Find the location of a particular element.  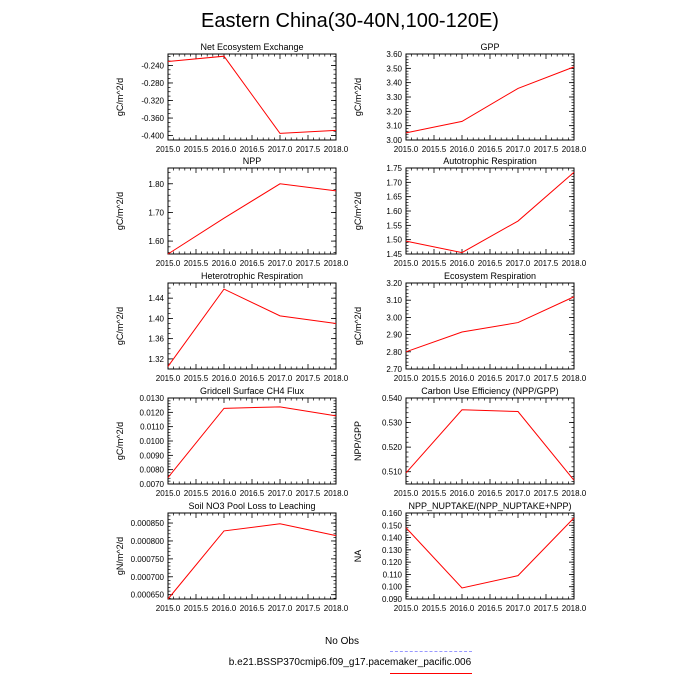

y-tick-label: 0.000850 is located at coordinates (148, 523).